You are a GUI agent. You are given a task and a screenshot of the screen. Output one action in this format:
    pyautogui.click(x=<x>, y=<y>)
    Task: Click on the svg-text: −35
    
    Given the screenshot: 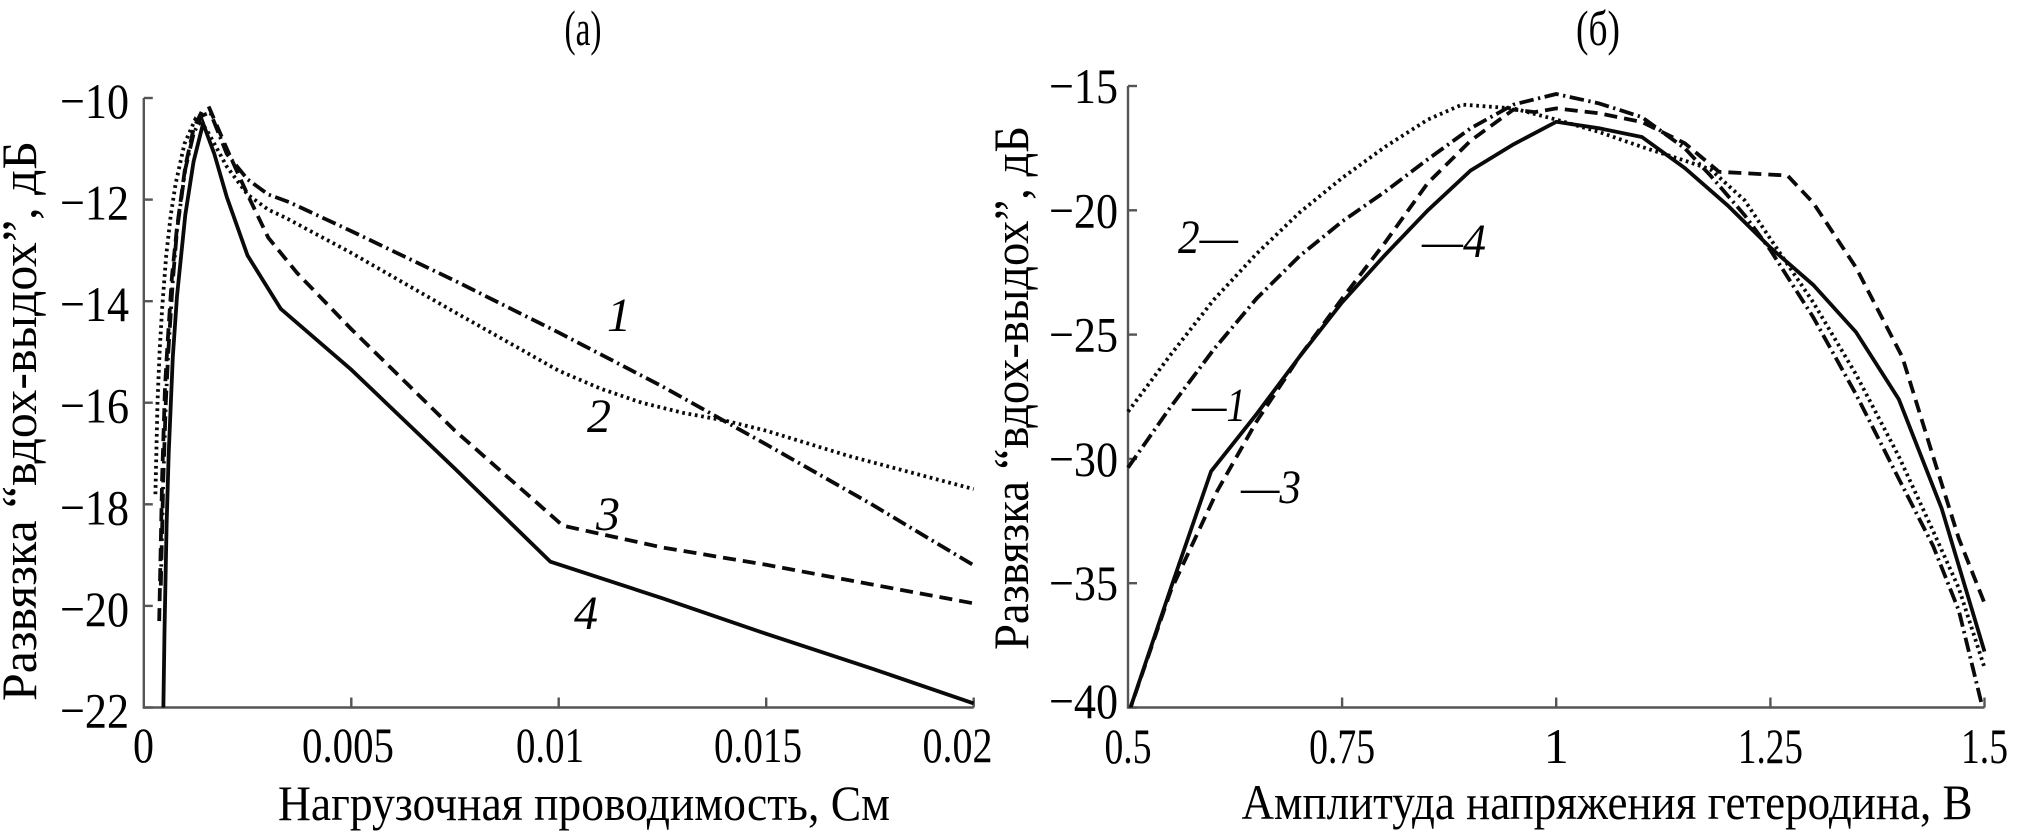 What is the action you would take?
    pyautogui.click(x=1083, y=583)
    